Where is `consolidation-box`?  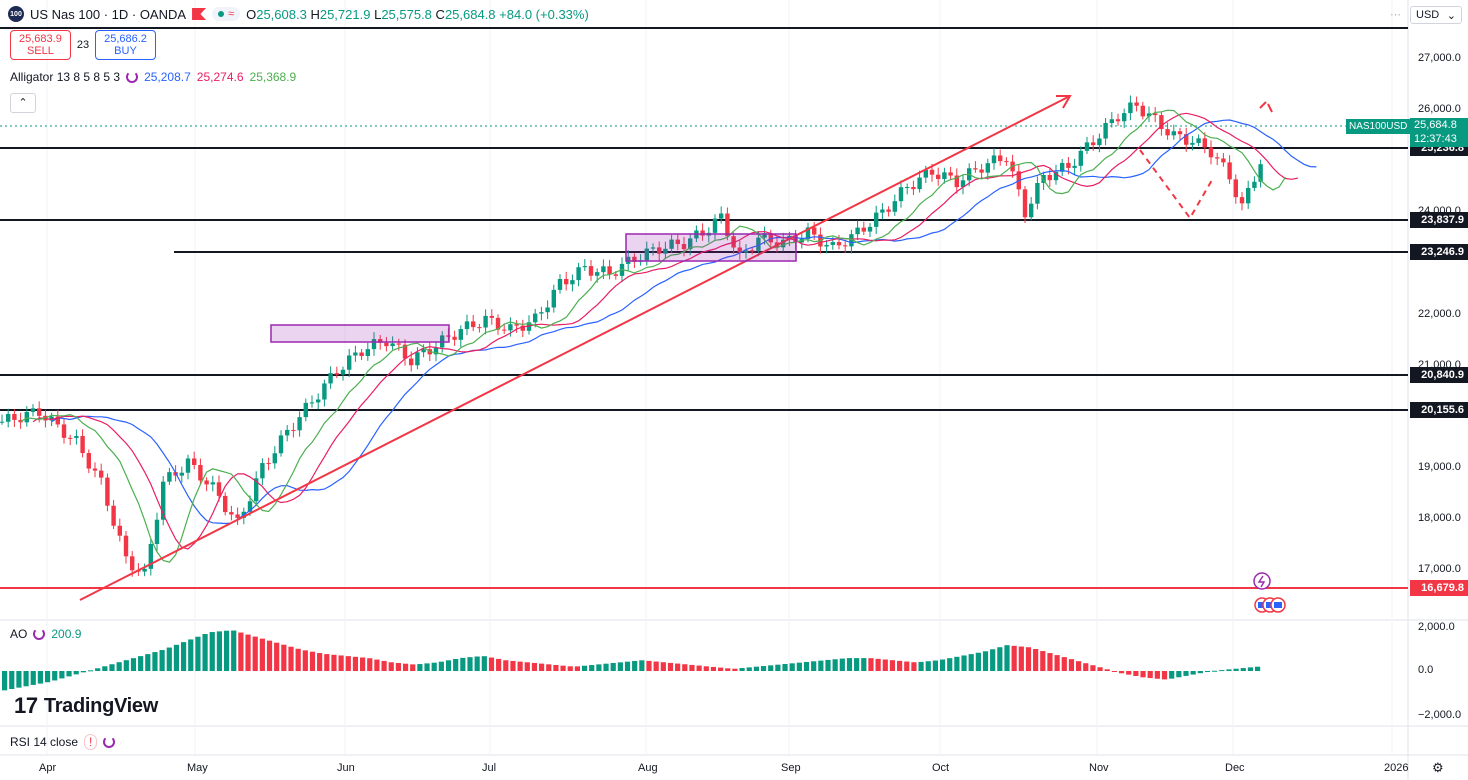
consolidation-box is located at coordinates (711, 247).